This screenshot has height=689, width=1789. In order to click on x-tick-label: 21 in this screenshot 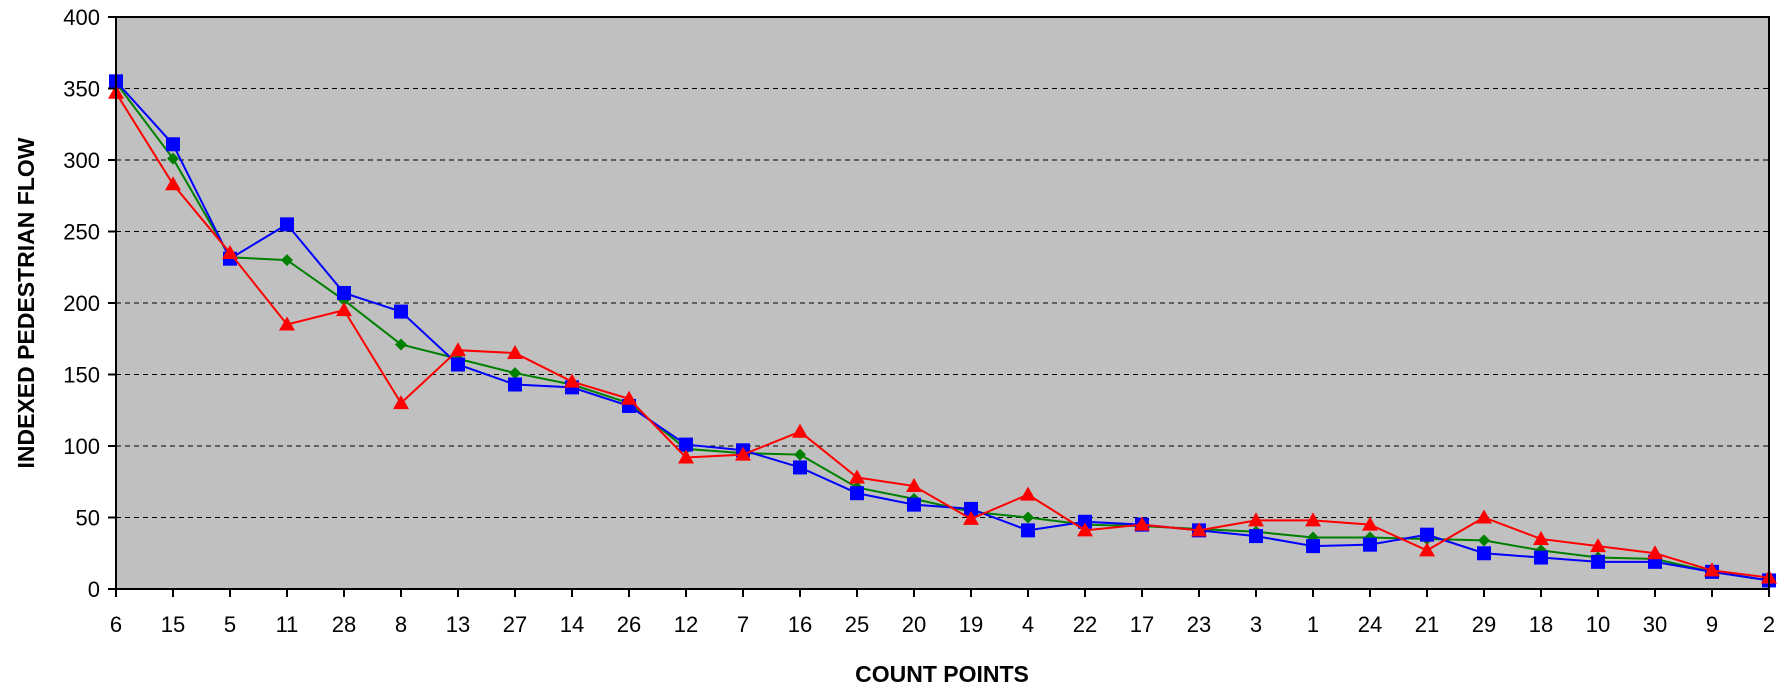, I will do `click(1427, 624)`.